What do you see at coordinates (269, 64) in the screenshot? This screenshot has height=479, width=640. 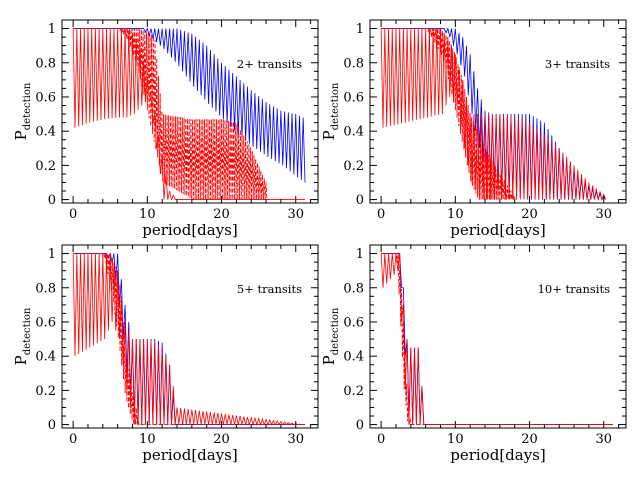 I see `transit-annotation: 2+ transits` at bounding box center [269, 64].